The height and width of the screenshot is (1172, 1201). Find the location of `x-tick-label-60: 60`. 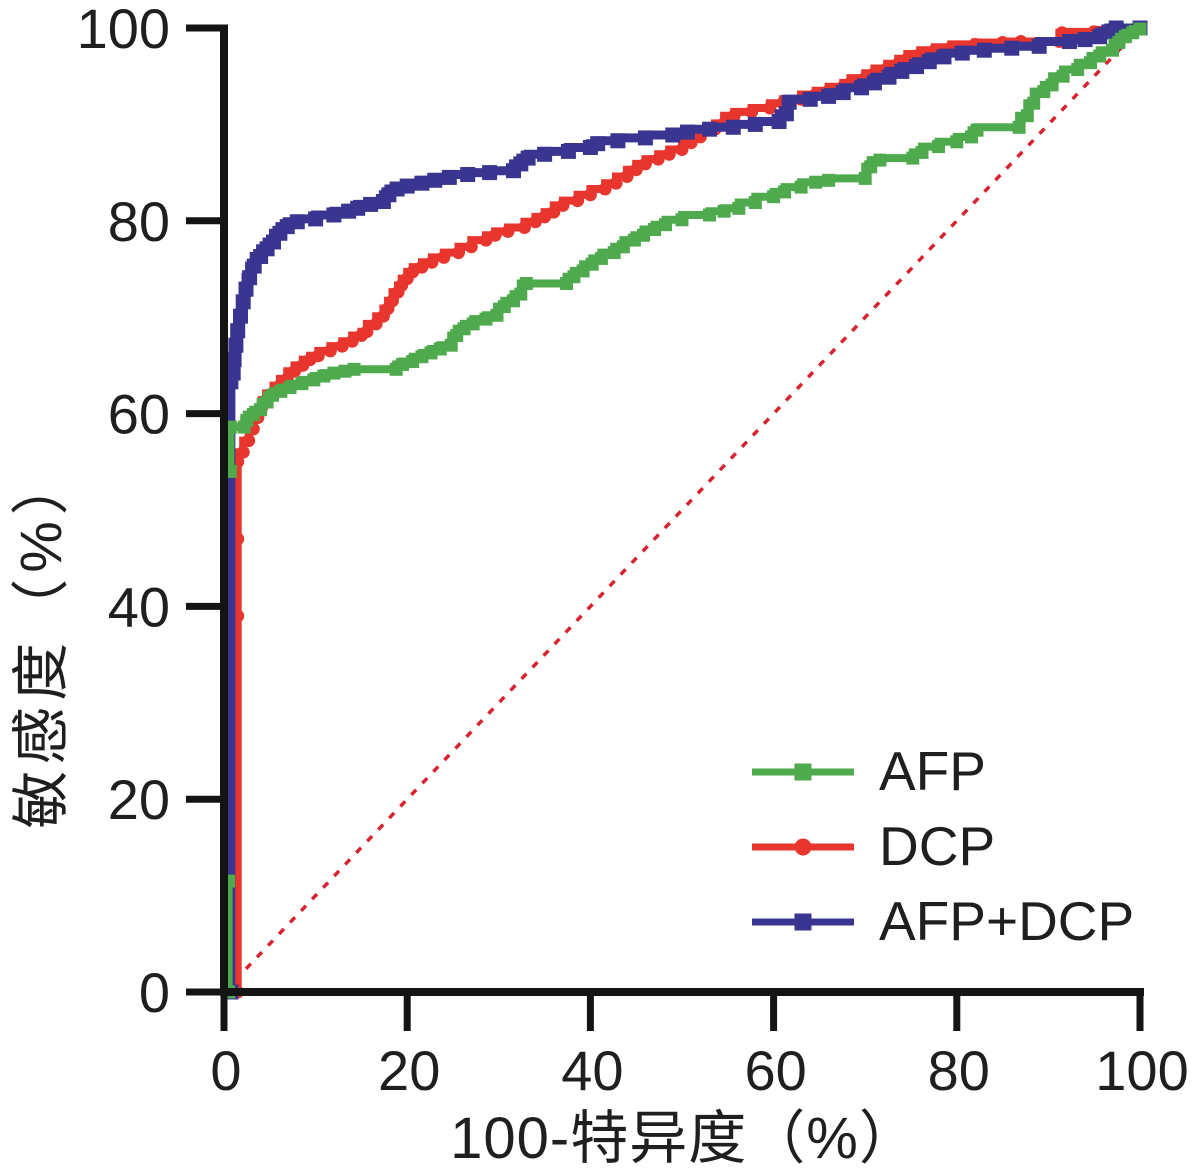

x-tick-label-60: 60 is located at coordinates (775, 1070).